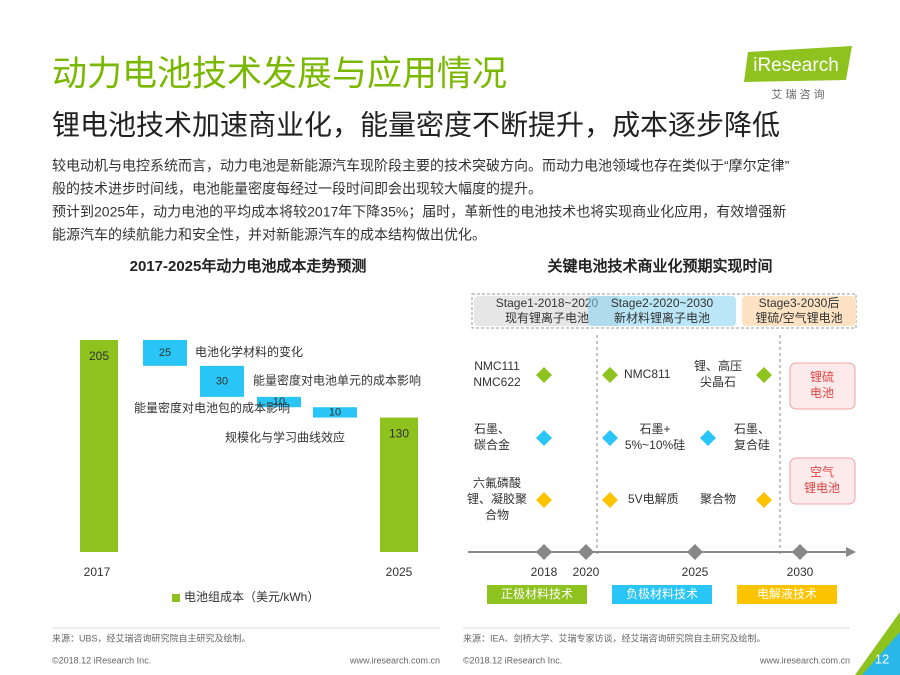  Describe the element at coordinates (586, 572) in the screenshot. I see `year-label: 2020` at that location.